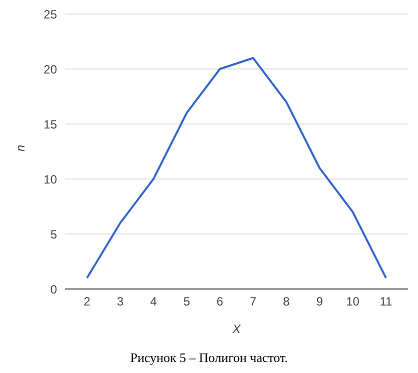 The height and width of the screenshot is (373, 418). I want to click on x-tick-label: 11, so click(386, 301).